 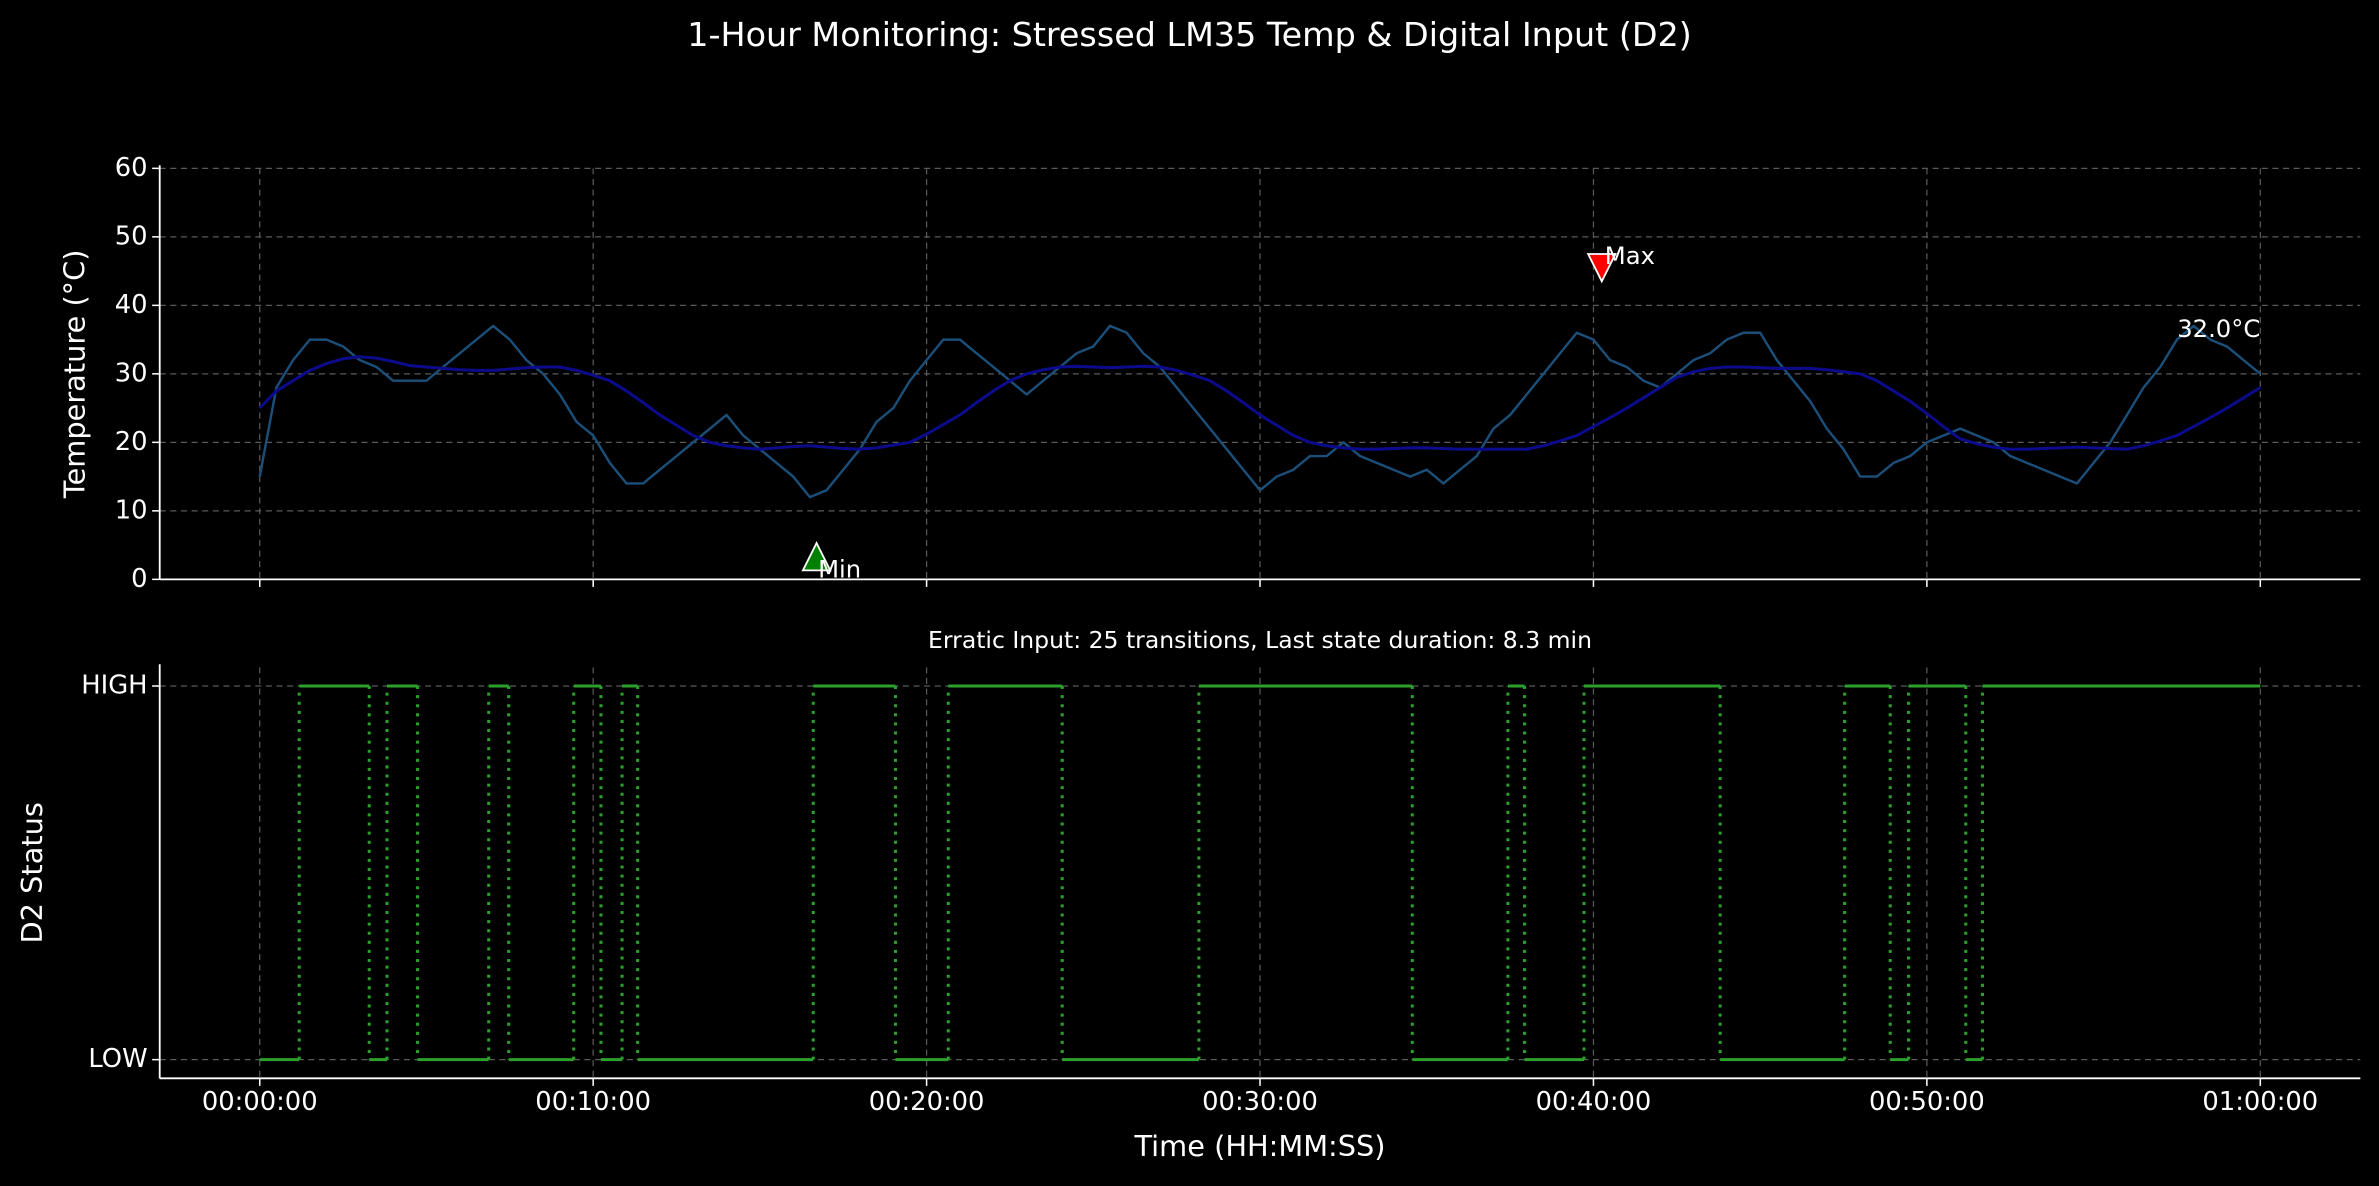 I want to click on x-tick-label: 00:20:00, so click(x=927, y=1102).